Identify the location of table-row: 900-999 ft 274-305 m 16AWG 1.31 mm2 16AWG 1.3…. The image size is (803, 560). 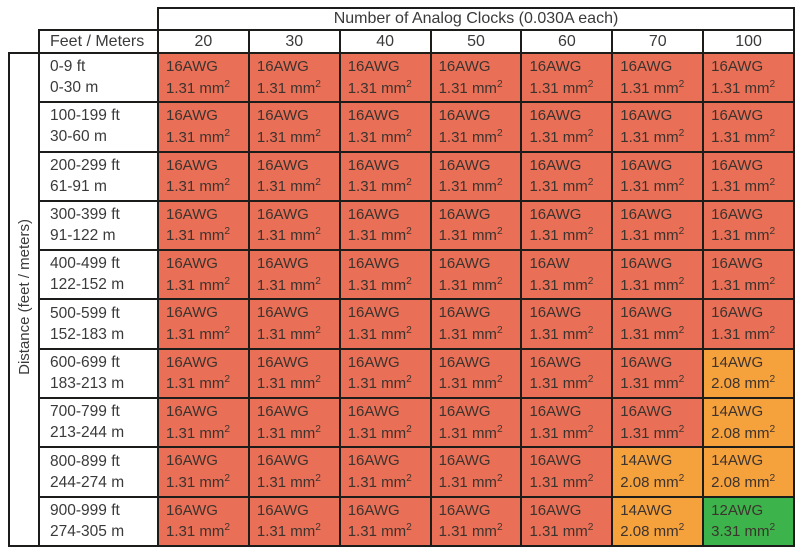
(402, 521).